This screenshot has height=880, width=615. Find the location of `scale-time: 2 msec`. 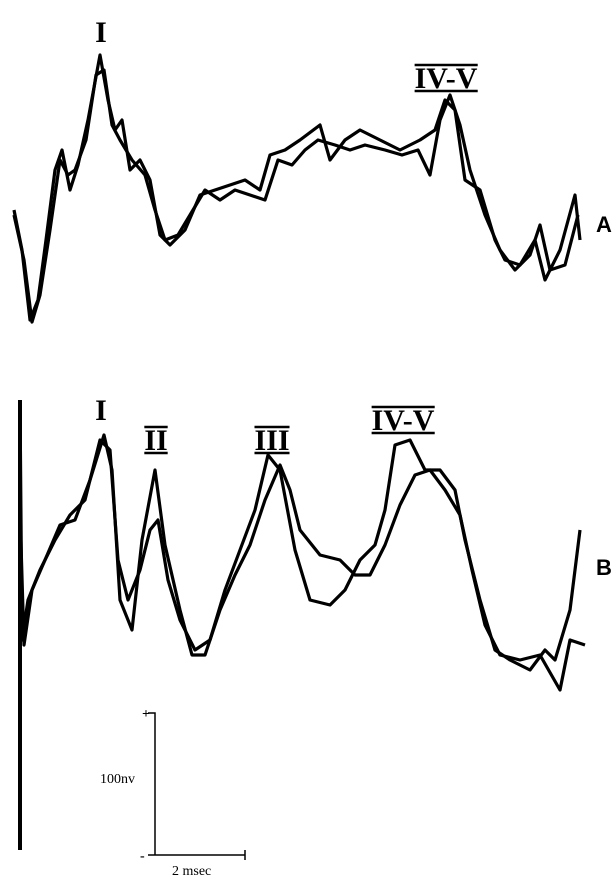

scale-time: 2 msec is located at coordinates (191, 871).